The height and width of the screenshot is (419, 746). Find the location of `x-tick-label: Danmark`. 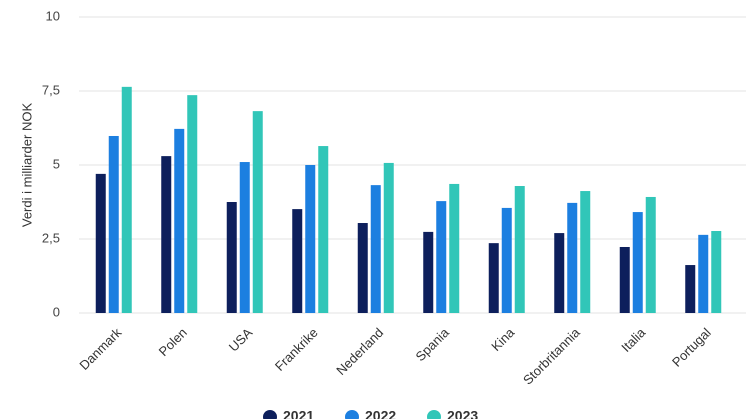

x-tick-label: Danmark is located at coordinates (100, 349).